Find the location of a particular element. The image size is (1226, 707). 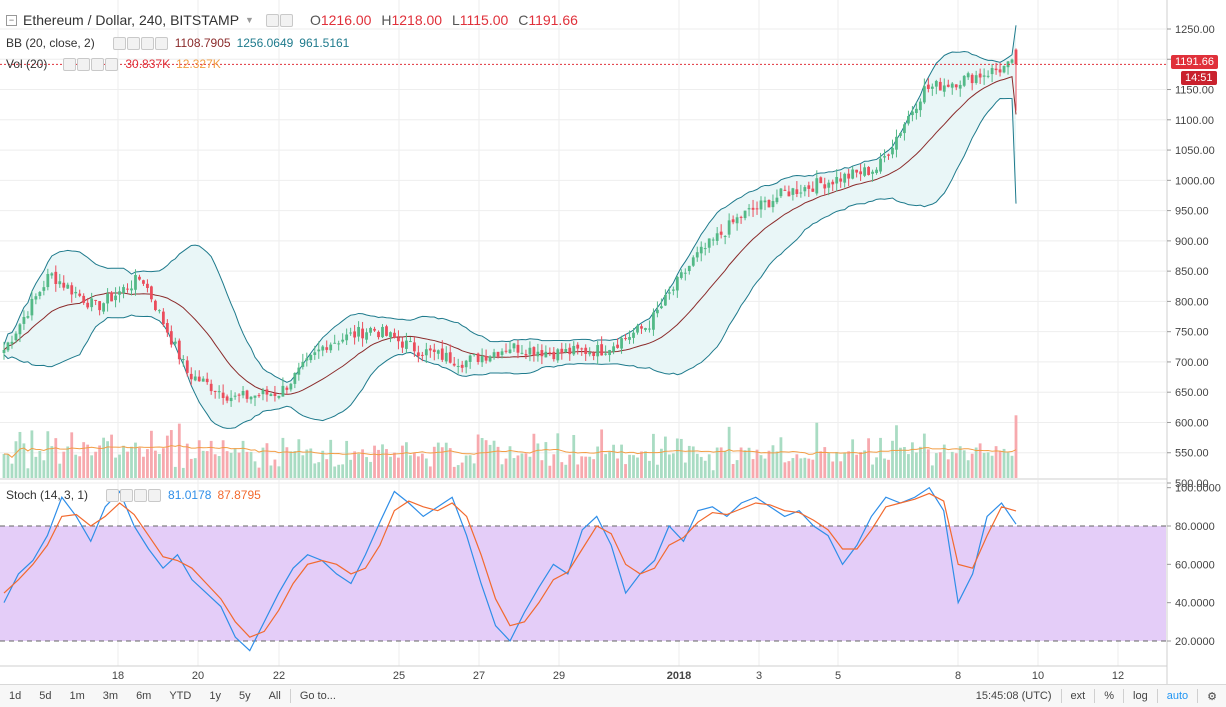

range-5d: 5d is located at coordinates (45, 696).